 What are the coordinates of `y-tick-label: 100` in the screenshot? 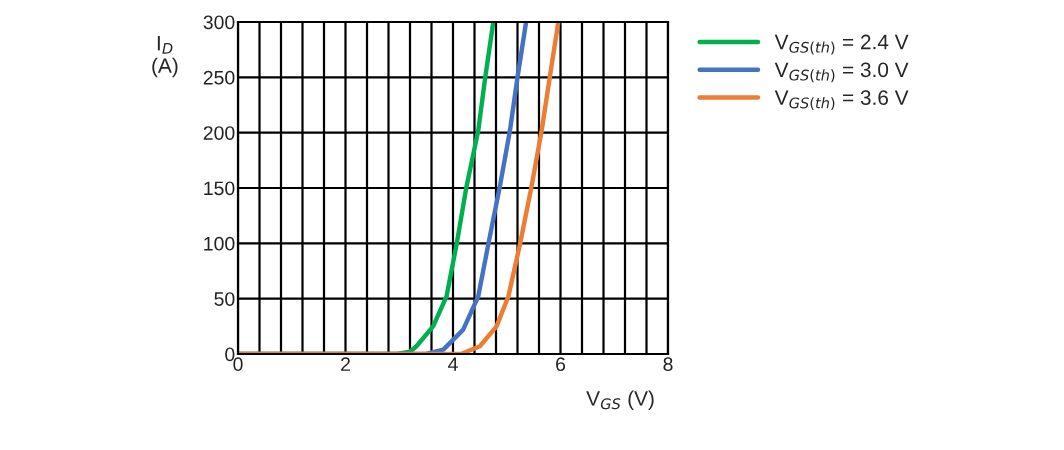 It's located at (219, 243).